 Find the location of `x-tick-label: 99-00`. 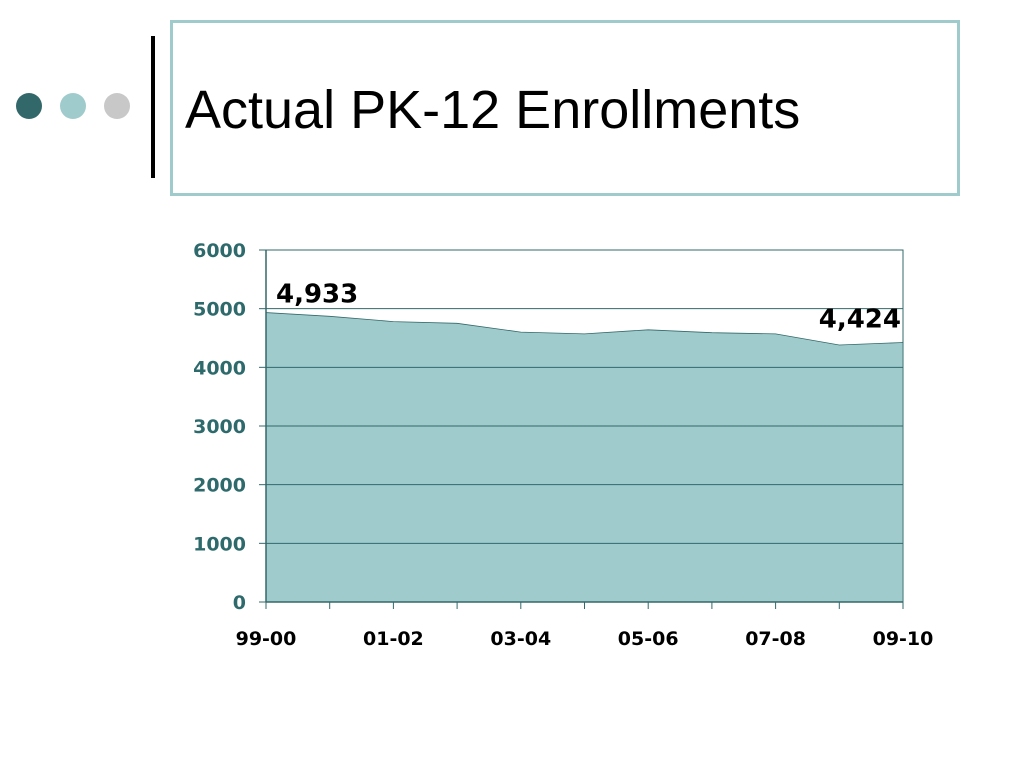

x-tick-label: 99-00 is located at coordinates (266, 639).